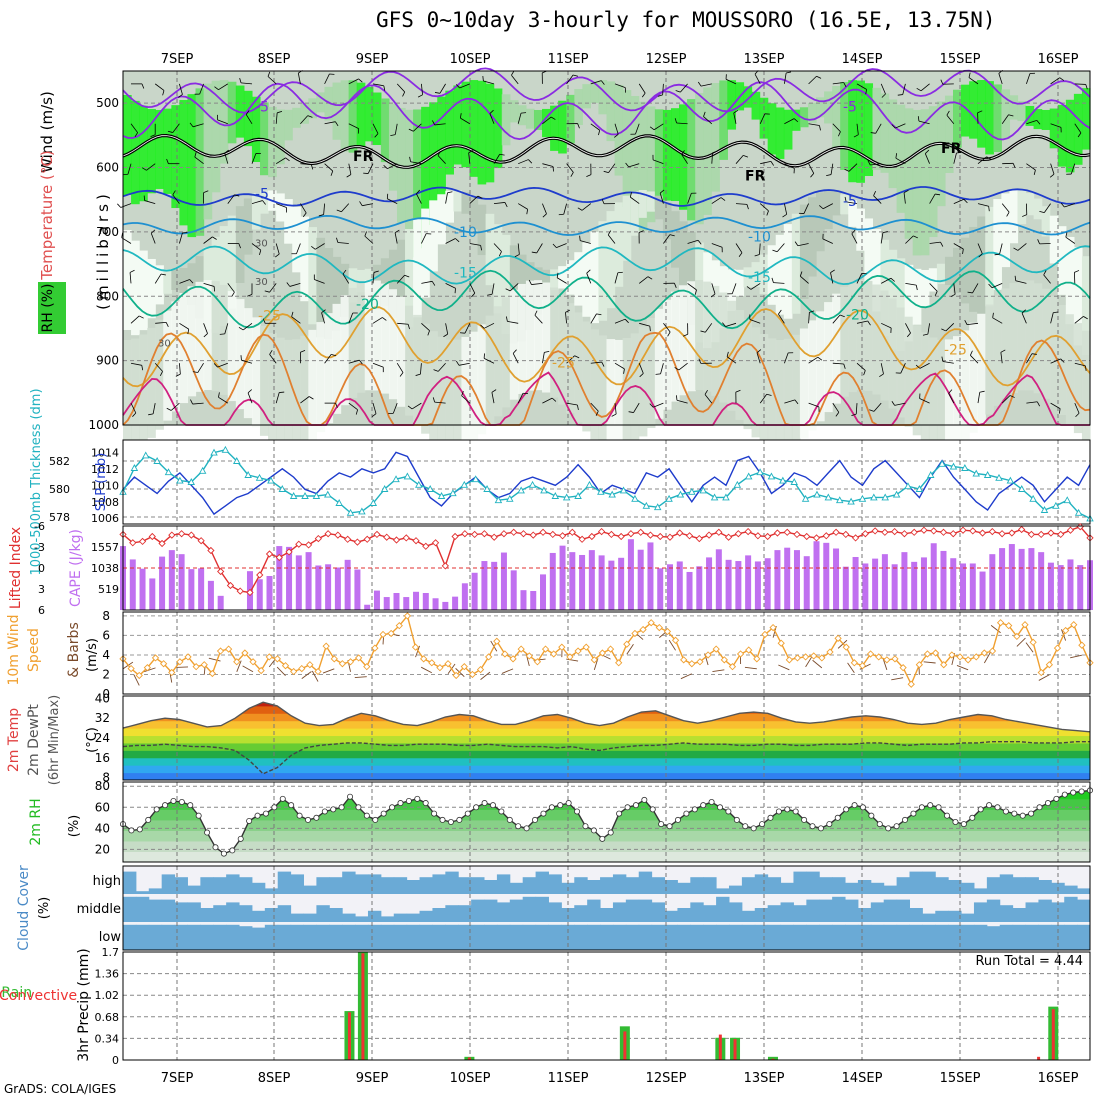  I want to click on pressure-tick: 1000, so click(103, 425).